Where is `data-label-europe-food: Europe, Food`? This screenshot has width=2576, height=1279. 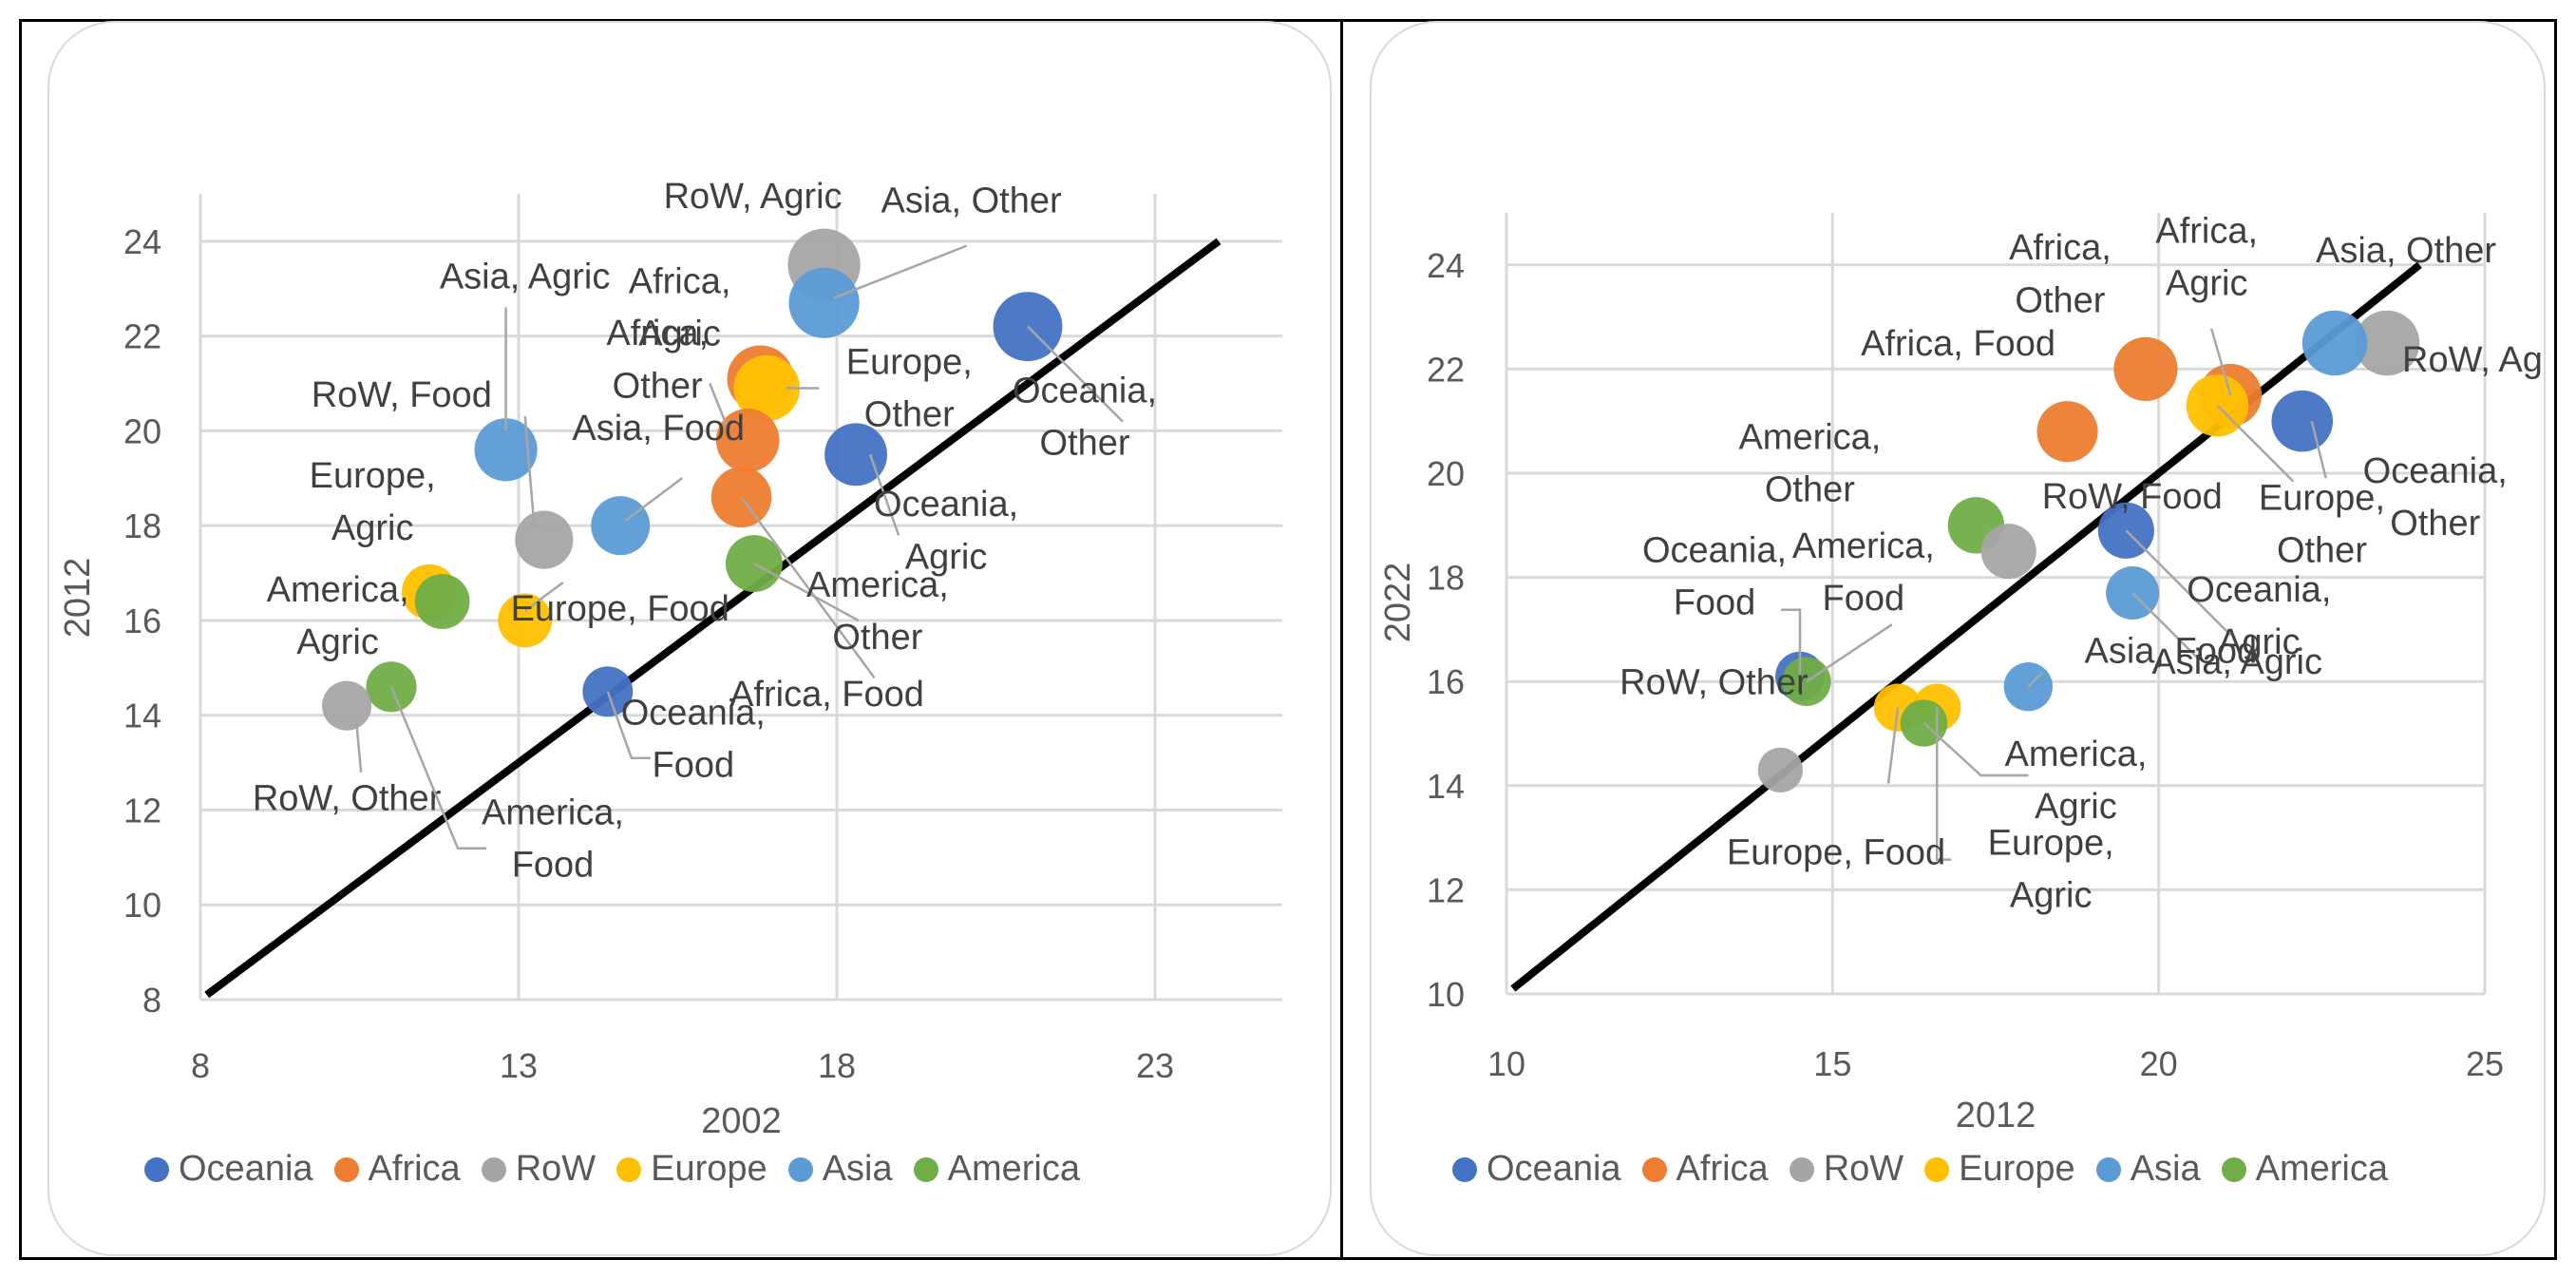 data-label-europe-food: Europe, Food is located at coordinates (620, 609).